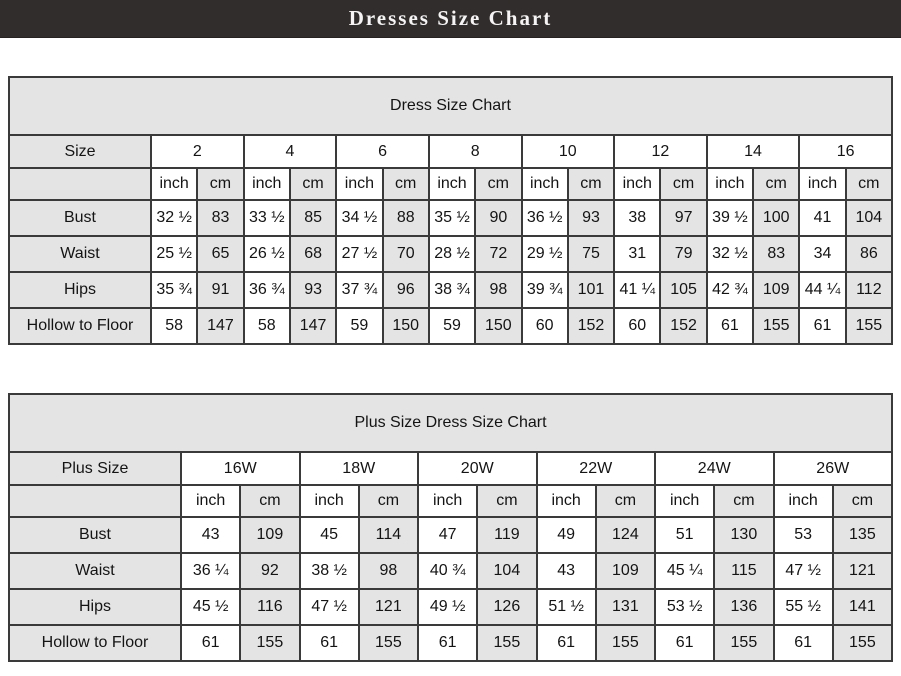 The width and height of the screenshot is (901, 676). I want to click on size-col-header: 8, so click(475, 151).